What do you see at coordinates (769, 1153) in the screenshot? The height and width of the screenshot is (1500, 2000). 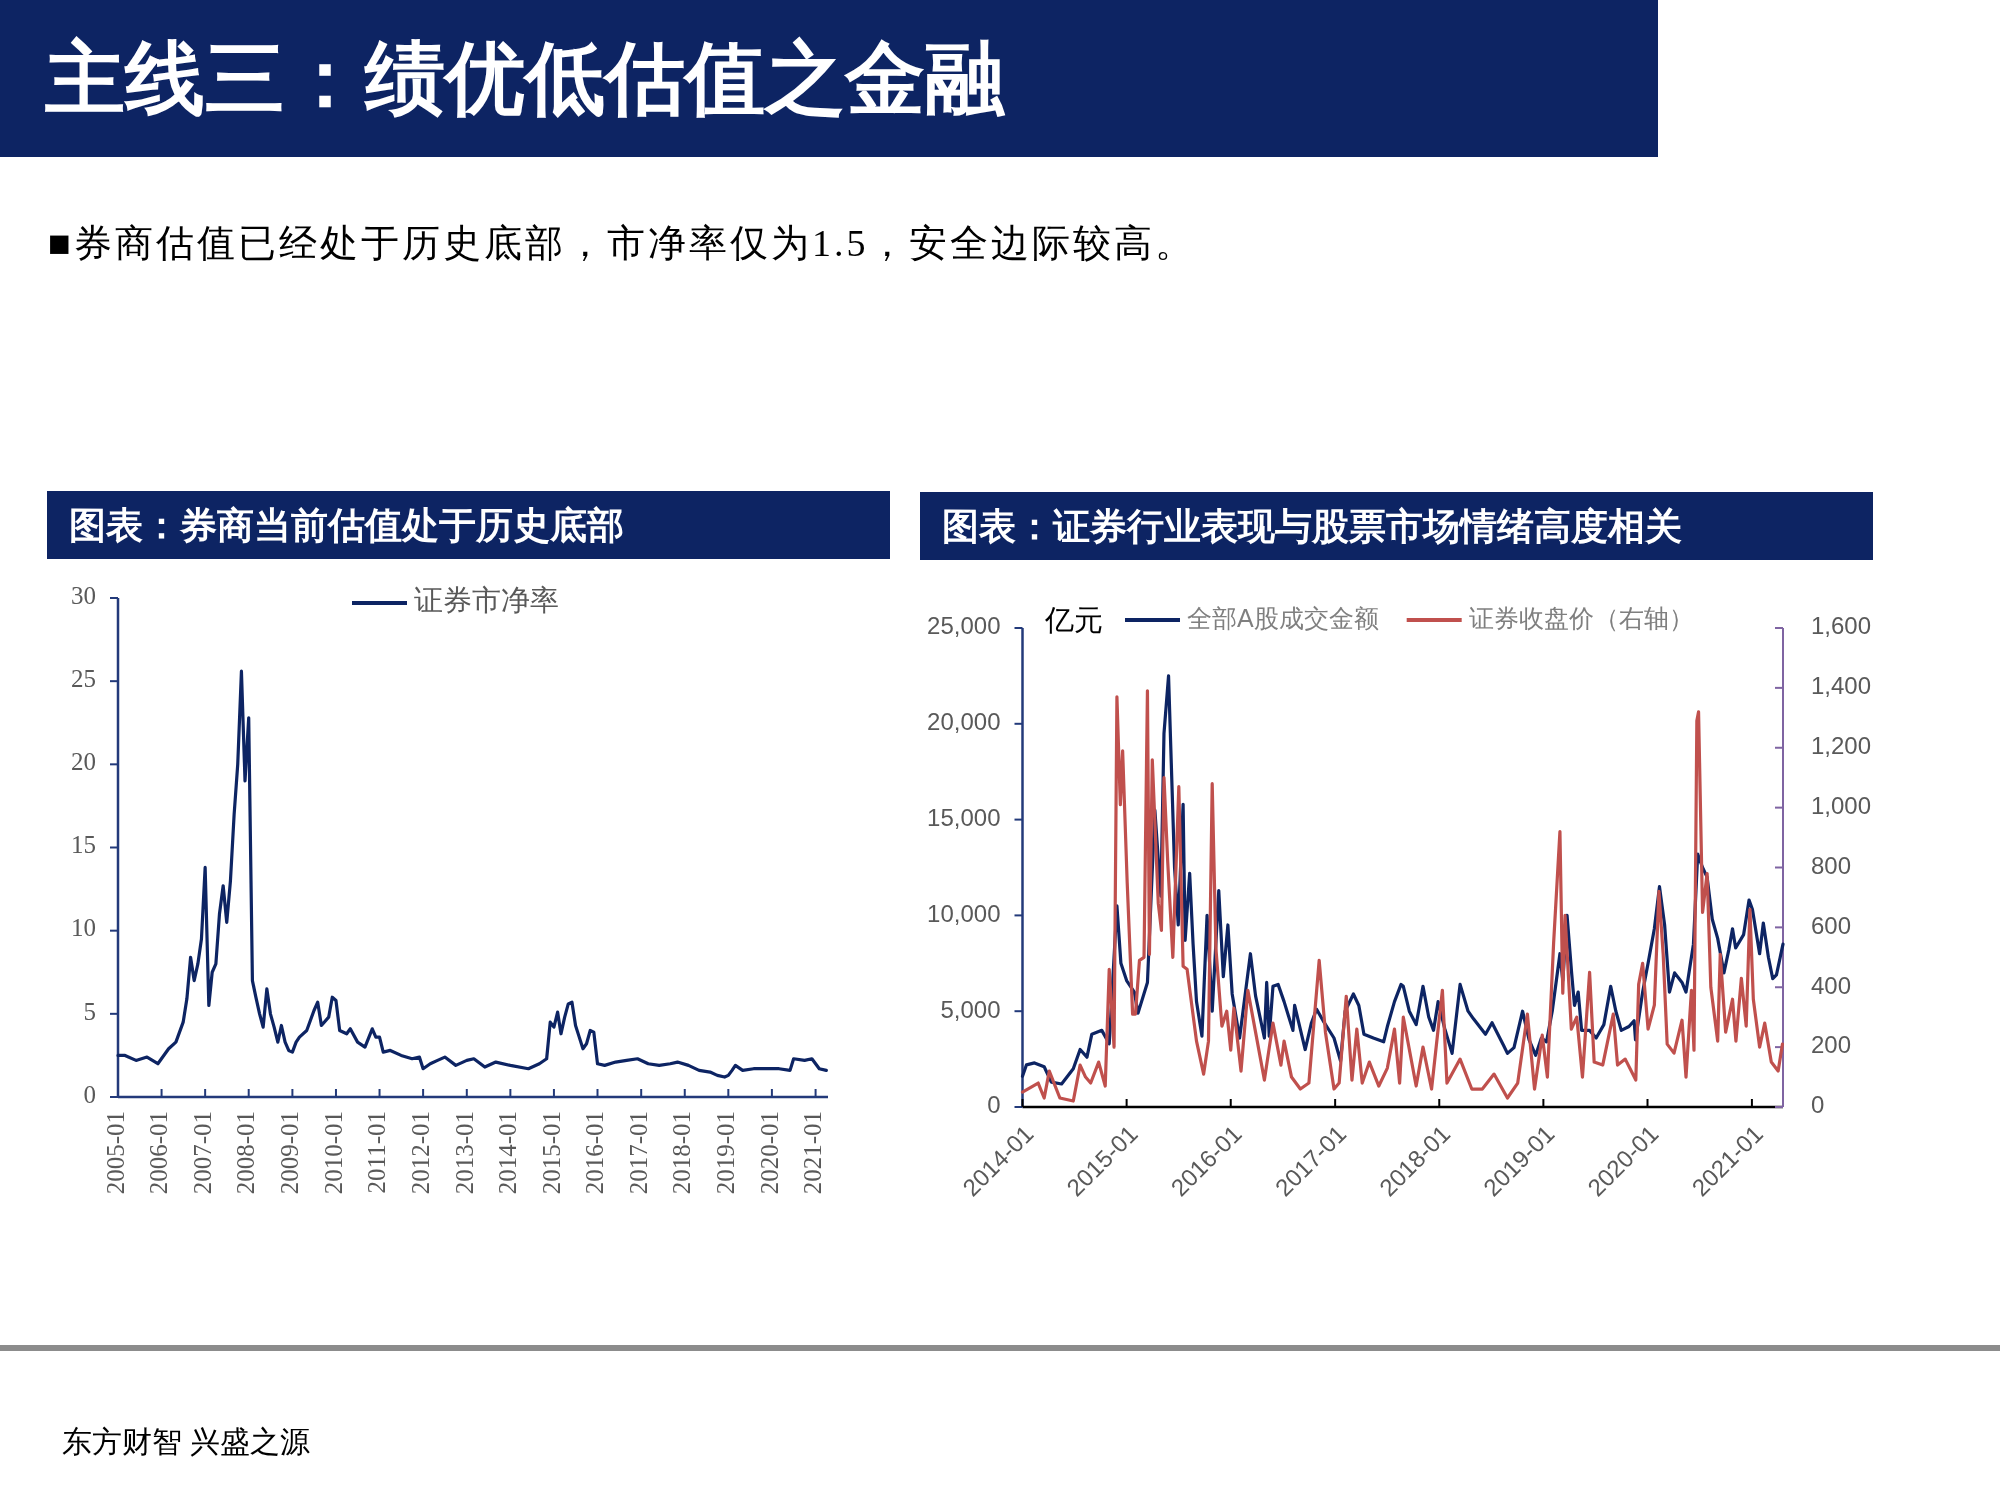 I see `x-tick-label: 2020-01` at bounding box center [769, 1153].